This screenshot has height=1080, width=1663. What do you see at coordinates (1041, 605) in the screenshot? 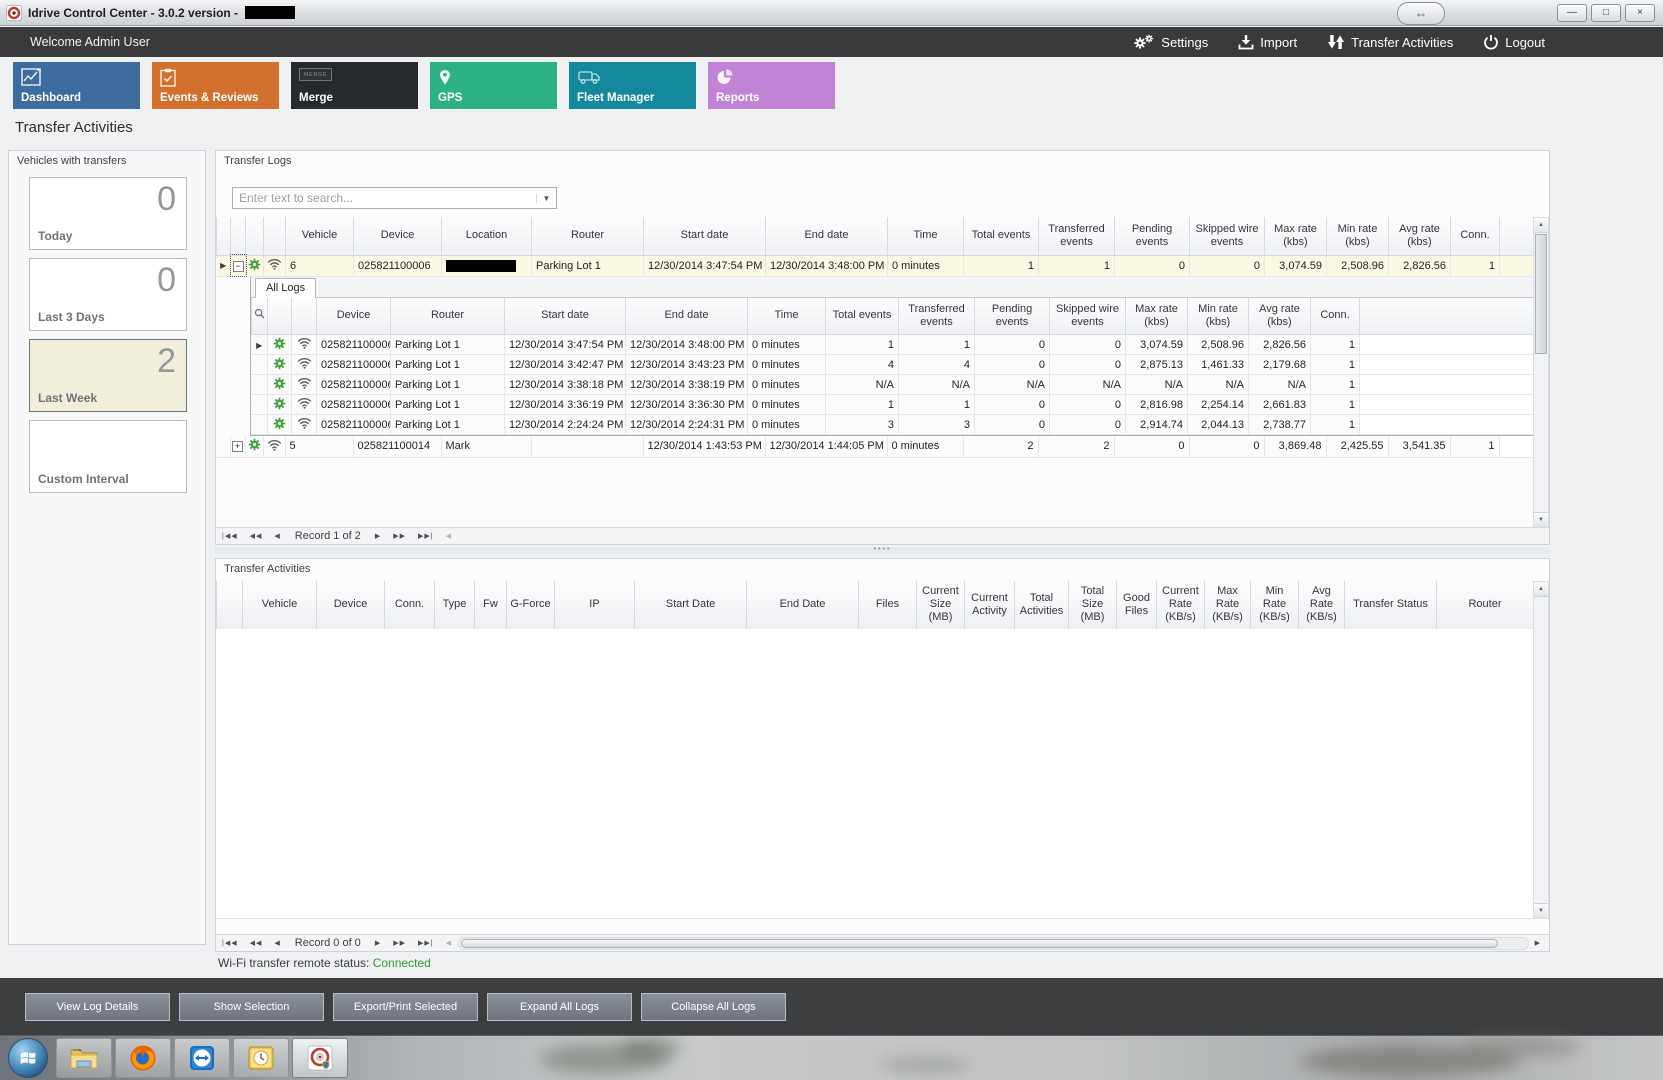
I see `col-header: Total Activities` at bounding box center [1041, 605].